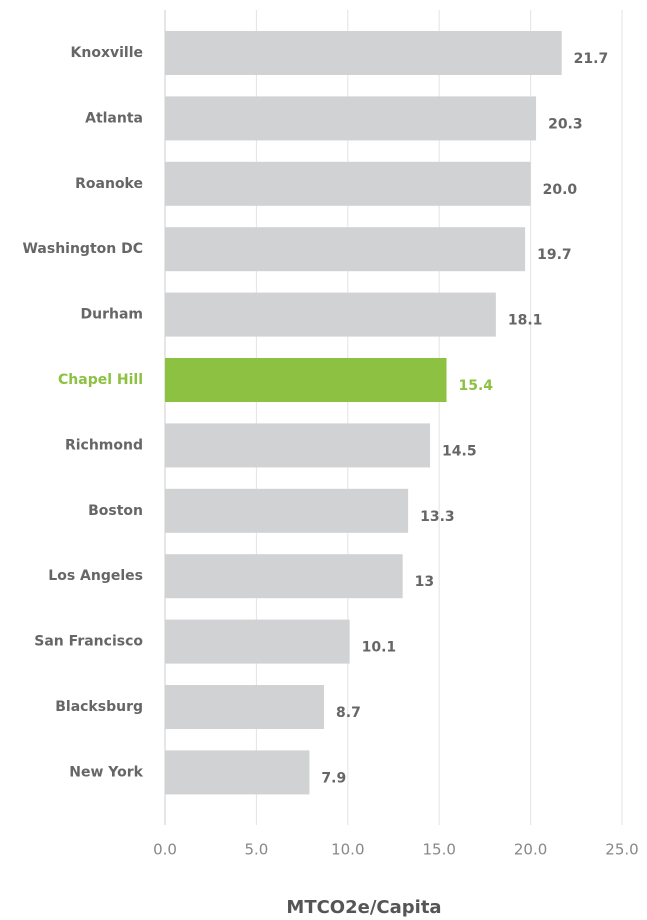  What do you see at coordinates (115, 511) in the screenshot?
I see `category-label: Boston` at bounding box center [115, 511].